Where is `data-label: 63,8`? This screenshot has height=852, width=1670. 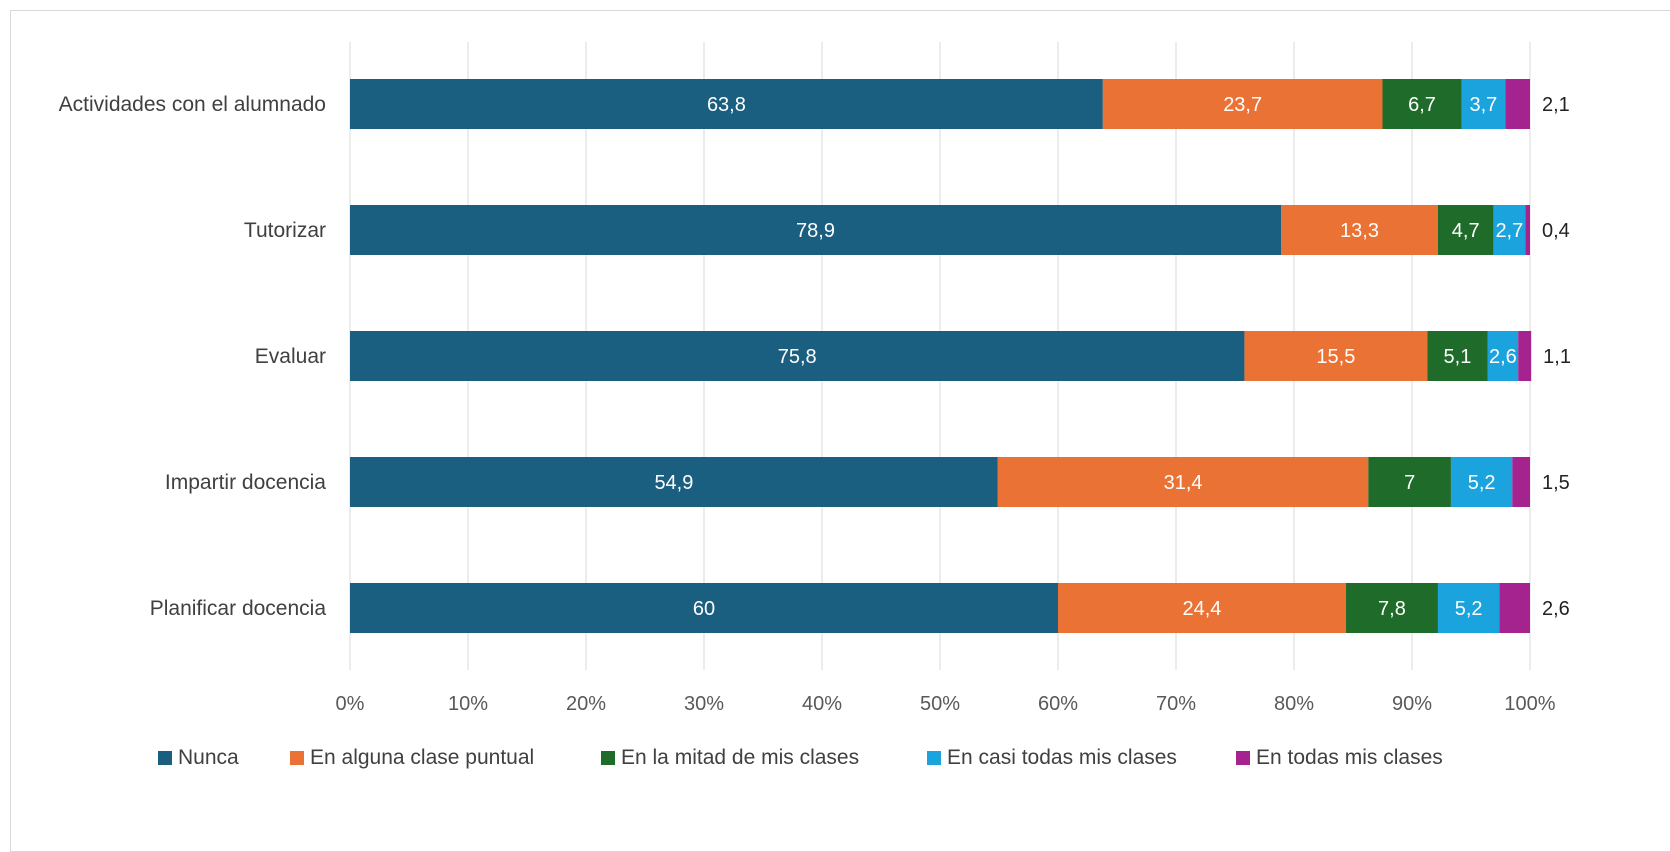 data-label: 63,8 is located at coordinates (726, 105).